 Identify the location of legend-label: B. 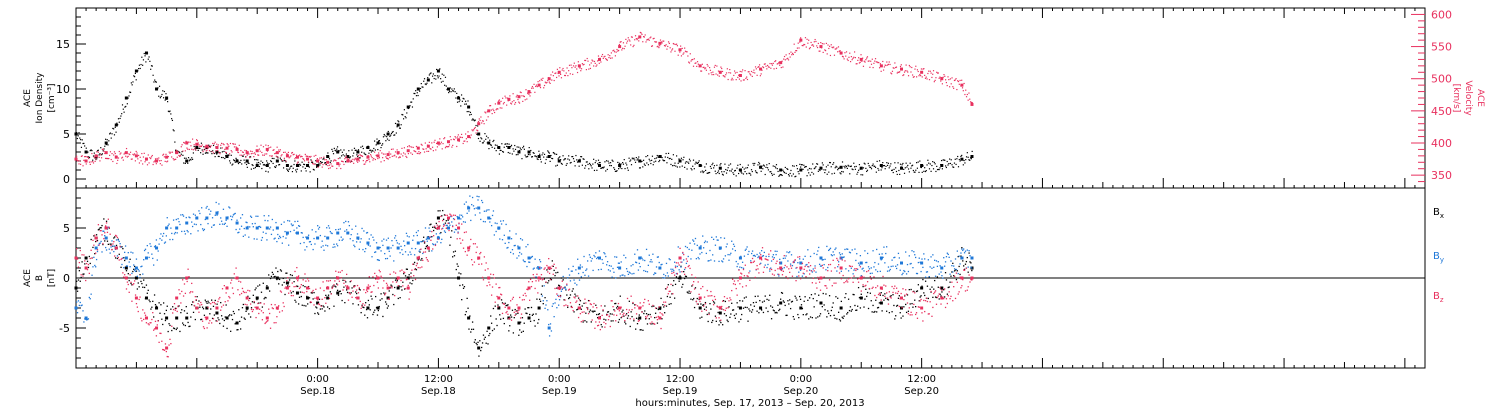
(1436, 296).